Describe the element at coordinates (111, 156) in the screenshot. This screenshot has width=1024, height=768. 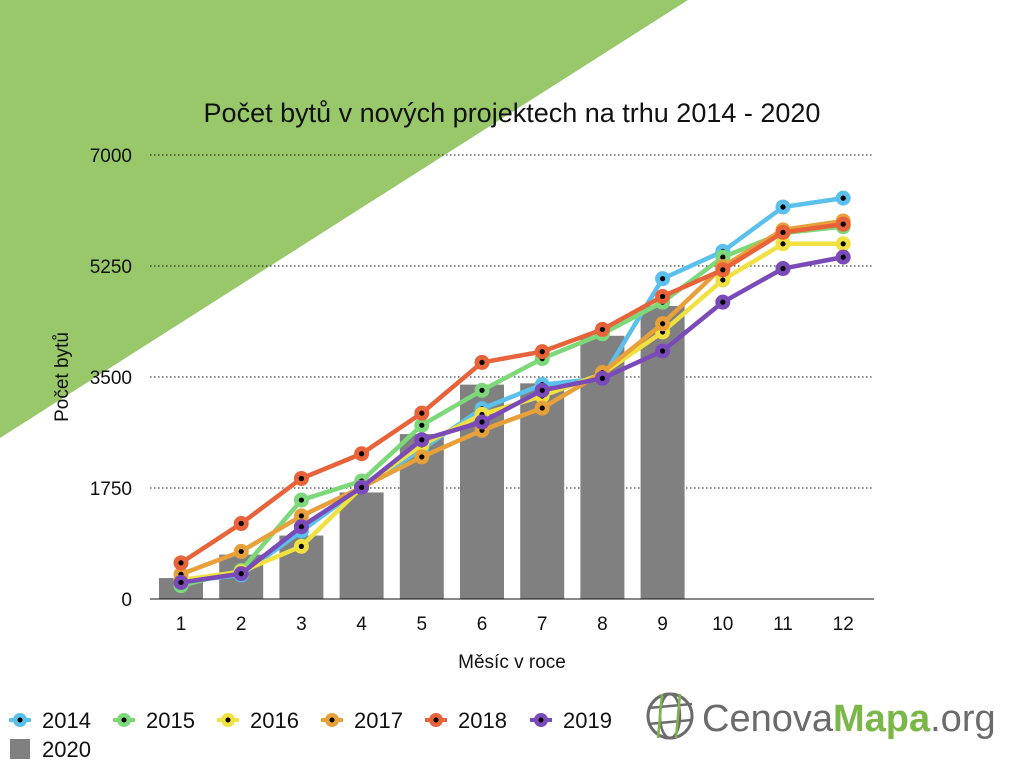
I see `y-tick-label: 7000` at that location.